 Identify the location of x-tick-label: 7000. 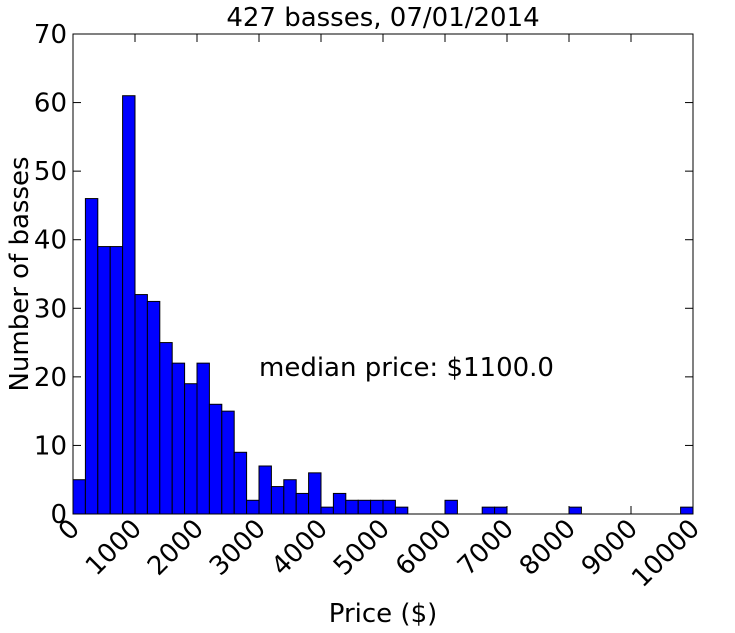
(486, 548).